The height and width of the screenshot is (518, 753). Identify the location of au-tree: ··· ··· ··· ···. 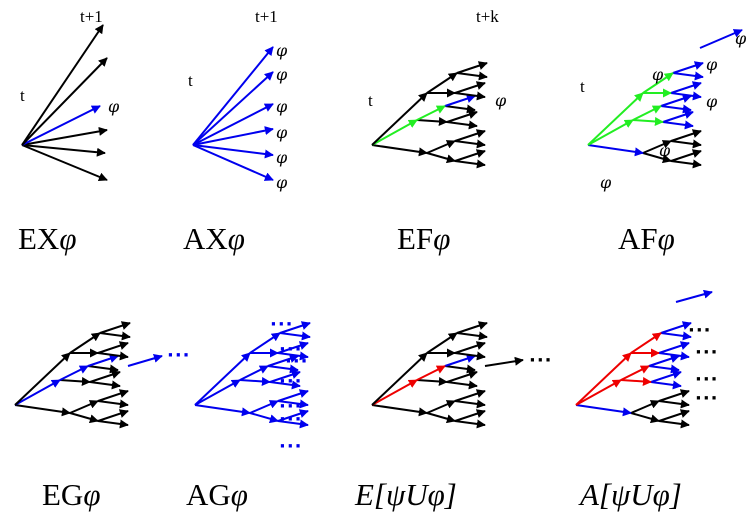
(647, 359).